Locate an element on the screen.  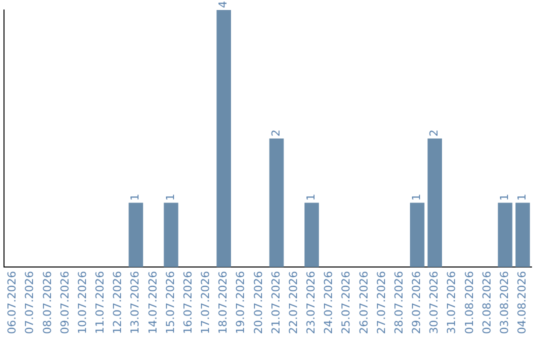
x-tick-label: 02.08.2026 is located at coordinates (487, 302).